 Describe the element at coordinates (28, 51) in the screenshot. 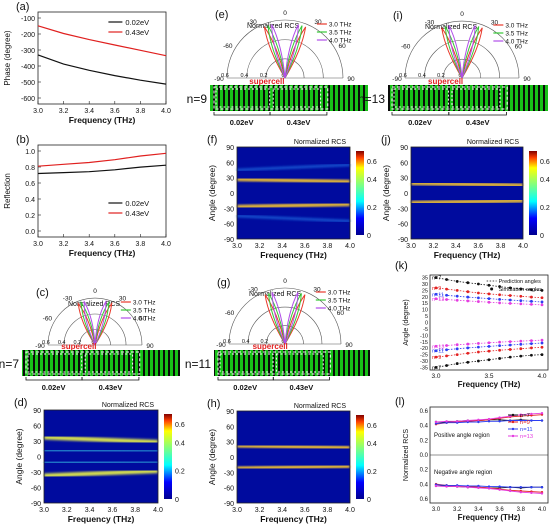

I see `y-tick-label: -300` at that location.